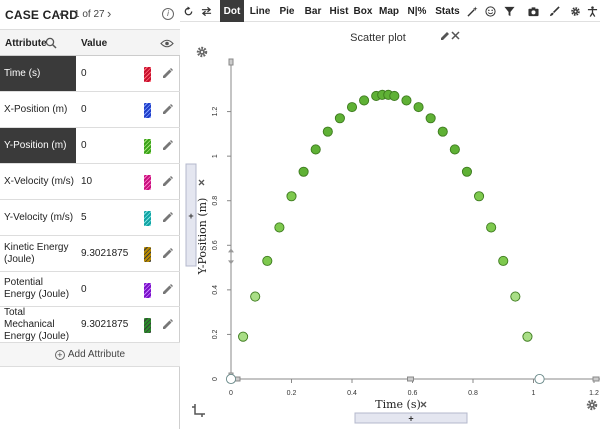  I want to click on plot-type-map-button: Map, so click(389, 11).